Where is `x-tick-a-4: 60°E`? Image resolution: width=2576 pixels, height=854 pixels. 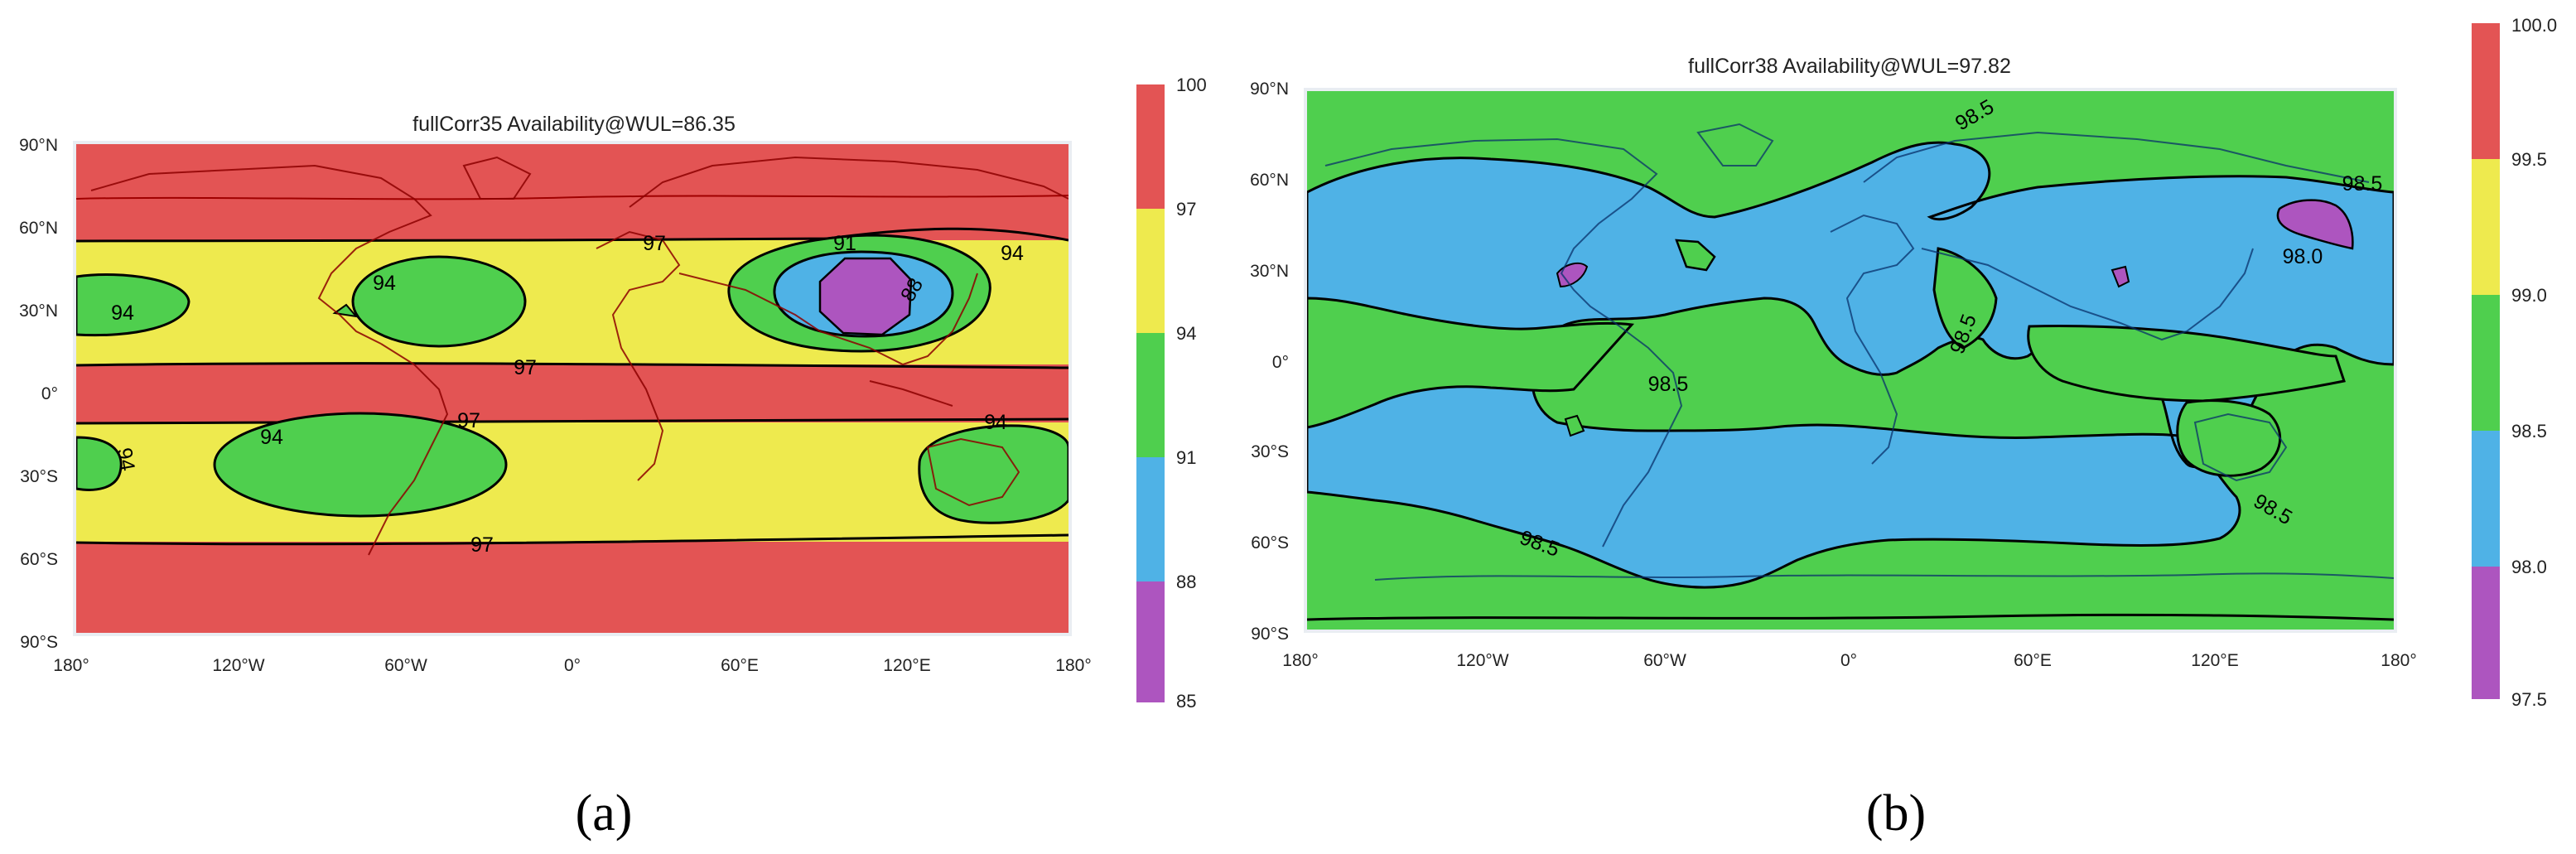 x-tick-a-4: 60°E is located at coordinates (740, 665).